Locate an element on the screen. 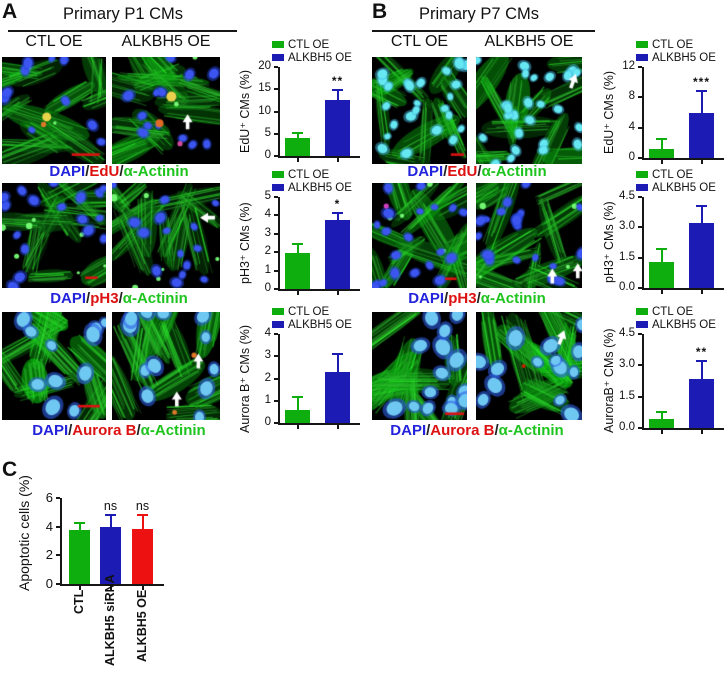 Image resolution: width=724 pixels, height=678 pixels. caption-b-ph3: DAPI/pH3/α-Actinin is located at coordinates (477, 298).